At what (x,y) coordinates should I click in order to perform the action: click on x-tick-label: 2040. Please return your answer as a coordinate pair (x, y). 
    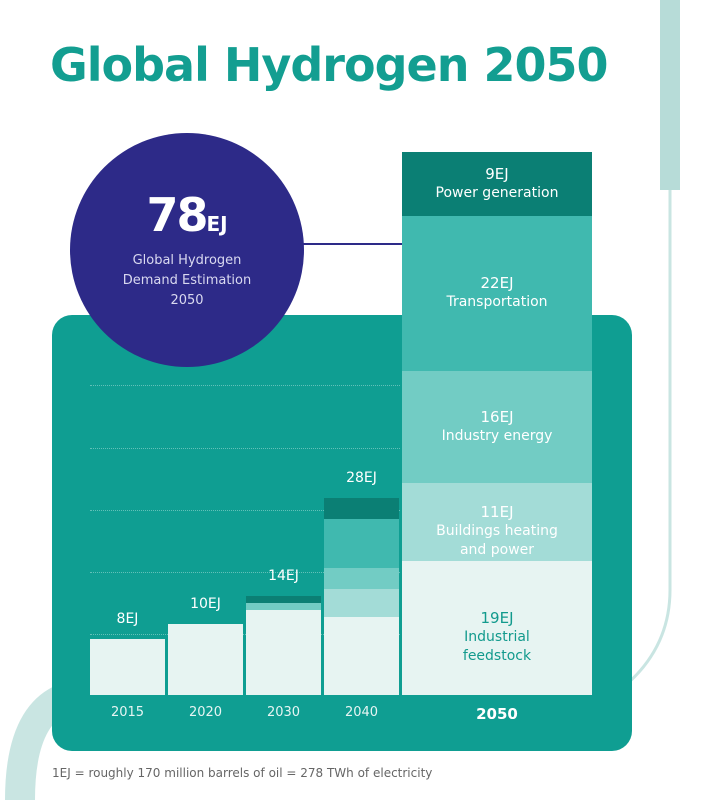
    Looking at the image, I should click on (361, 712).